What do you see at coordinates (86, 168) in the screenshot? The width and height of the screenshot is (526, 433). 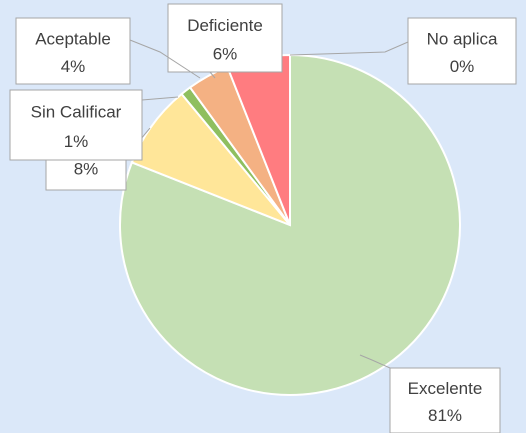 I see `slice-value: 8%` at bounding box center [86, 168].